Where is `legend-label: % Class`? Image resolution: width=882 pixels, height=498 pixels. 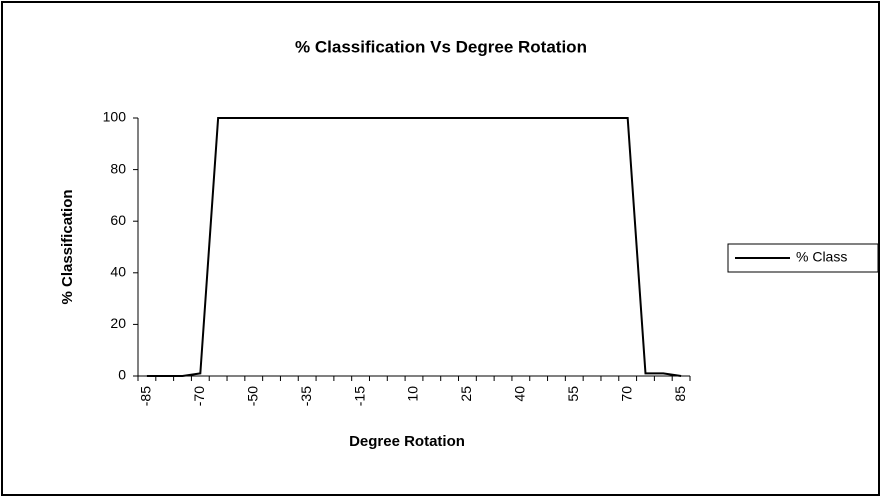 legend-label: % Class is located at coordinates (821, 257).